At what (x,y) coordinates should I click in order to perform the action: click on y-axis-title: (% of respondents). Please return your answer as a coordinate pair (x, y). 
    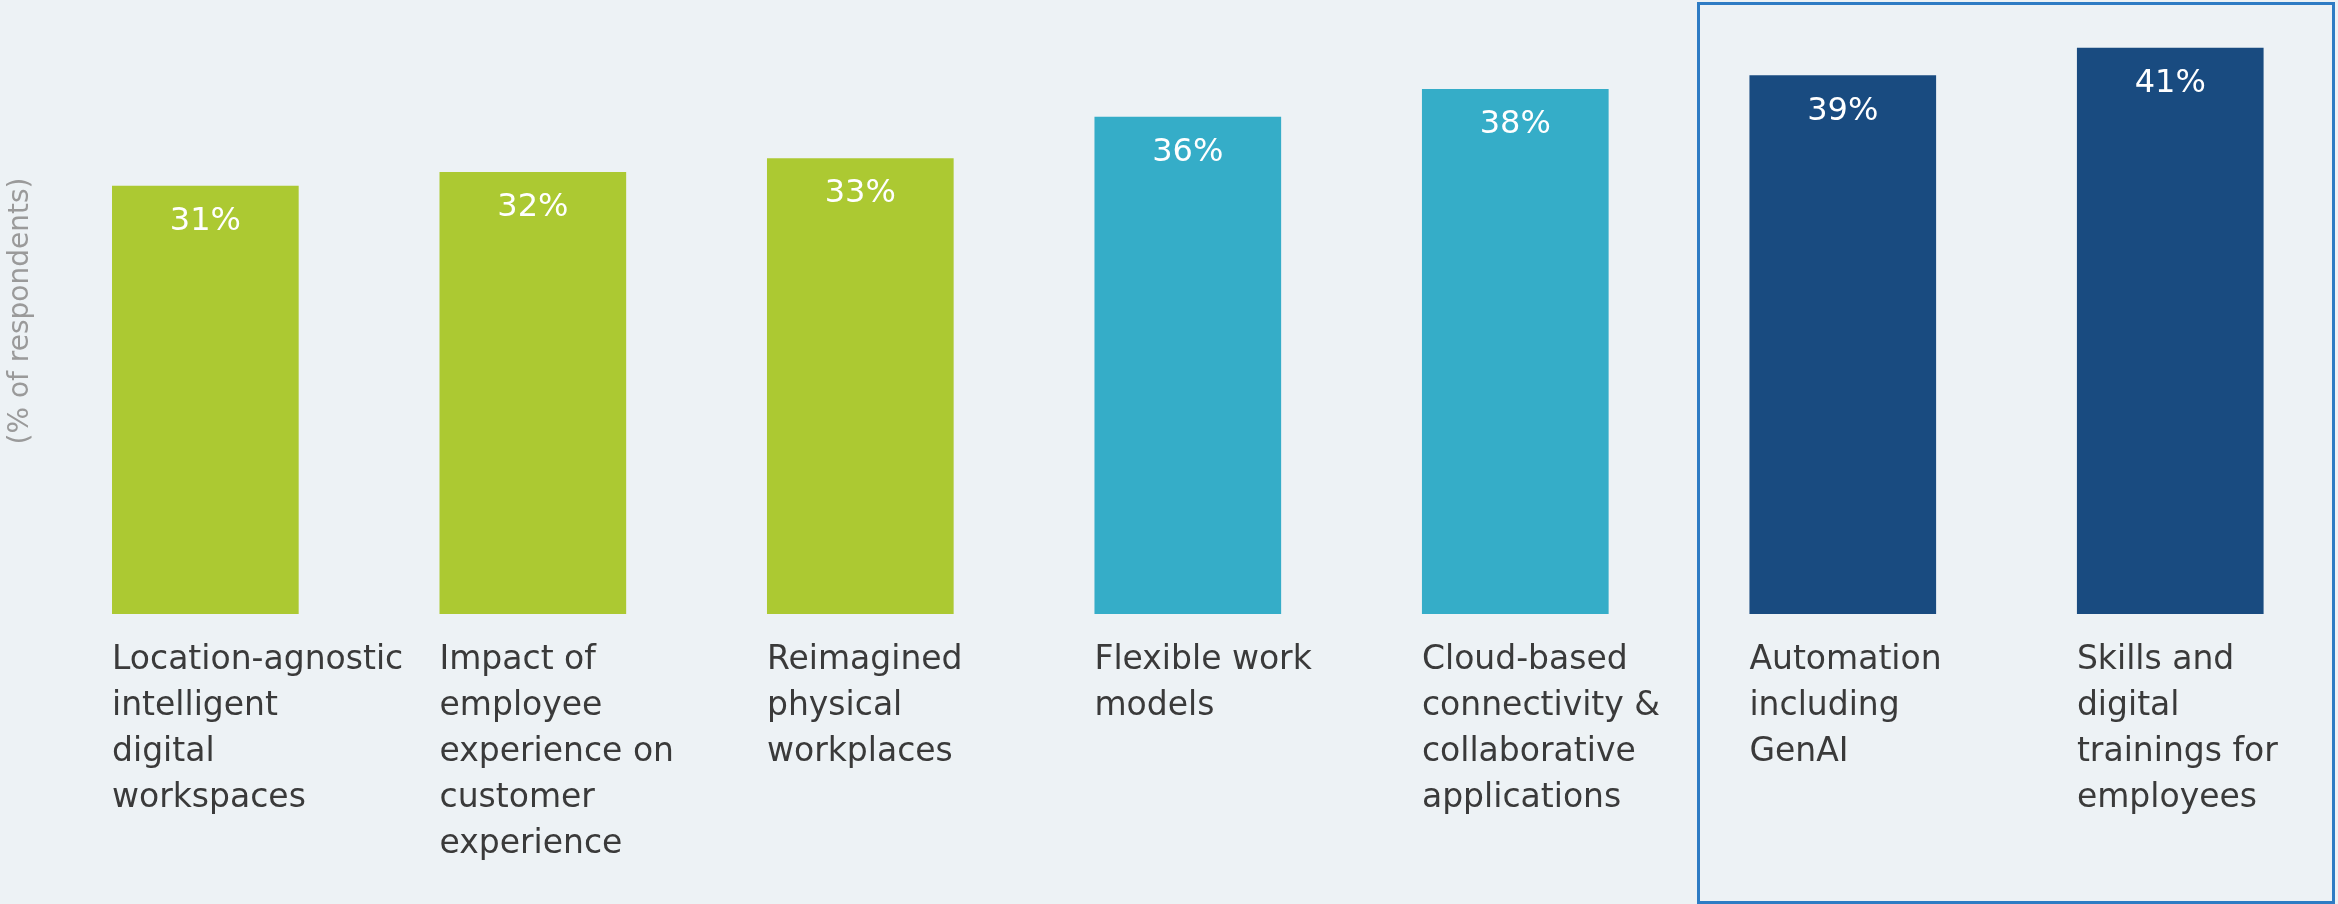
    Looking at the image, I should click on (19, 311).